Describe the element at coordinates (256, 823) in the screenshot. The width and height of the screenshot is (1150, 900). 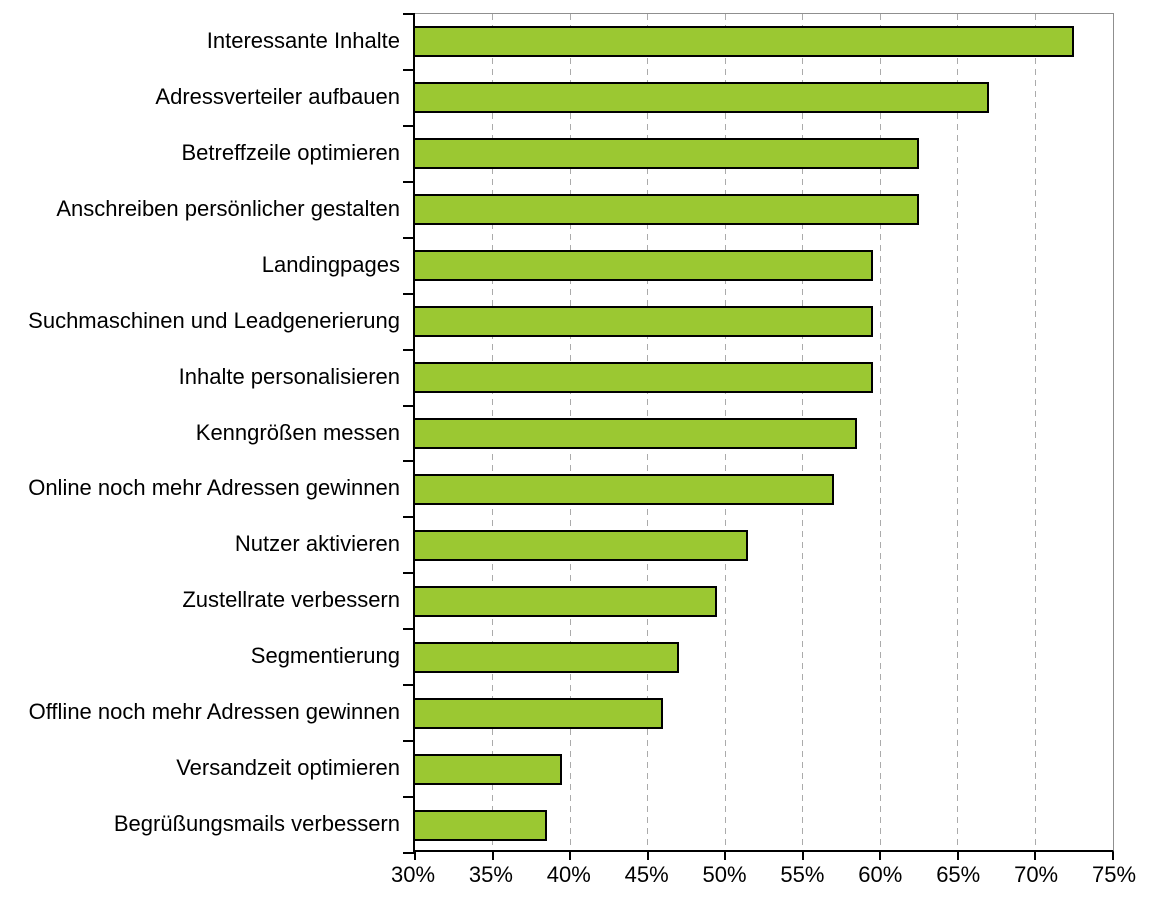
I see `category-label: Begrüßungsmails verbessern` at that location.